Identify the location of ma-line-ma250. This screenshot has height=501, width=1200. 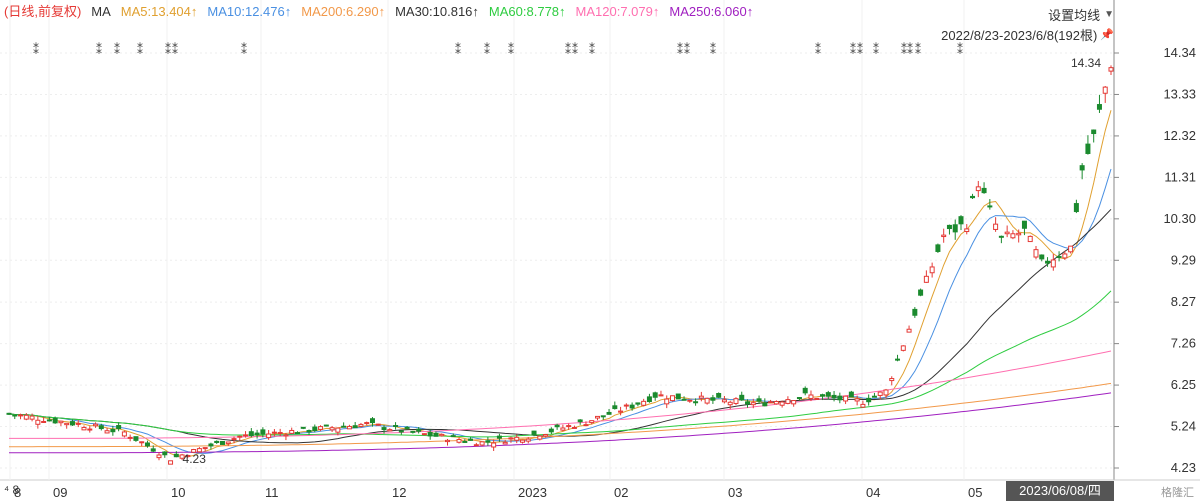
(560, 423).